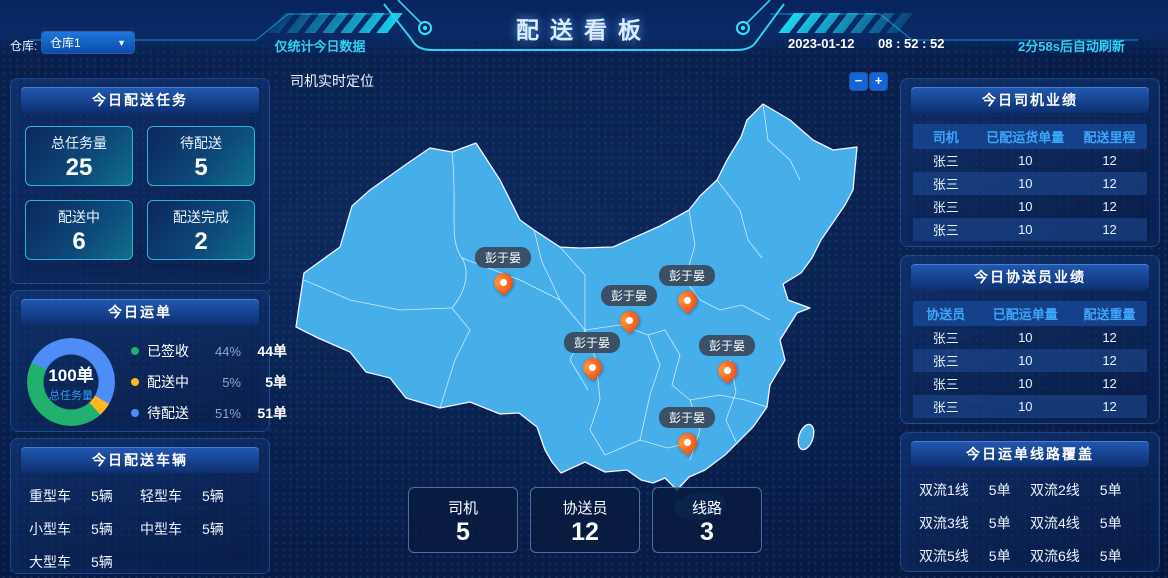 The width and height of the screenshot is (1168, 578). I want to click on vehicle-item: 轻型车 5辆, so click(182, 496).